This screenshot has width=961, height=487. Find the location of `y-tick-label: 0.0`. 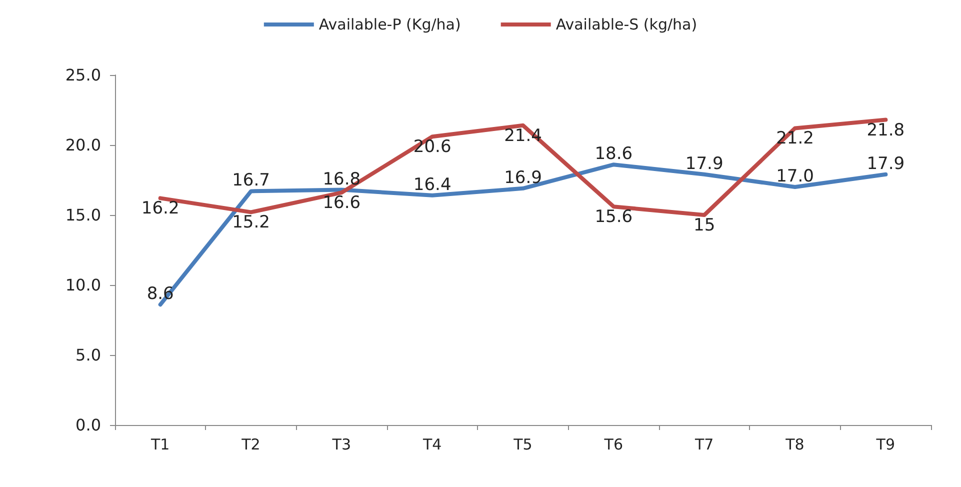

y-tick-label: 0.0 is located at coordinates (88, 425).